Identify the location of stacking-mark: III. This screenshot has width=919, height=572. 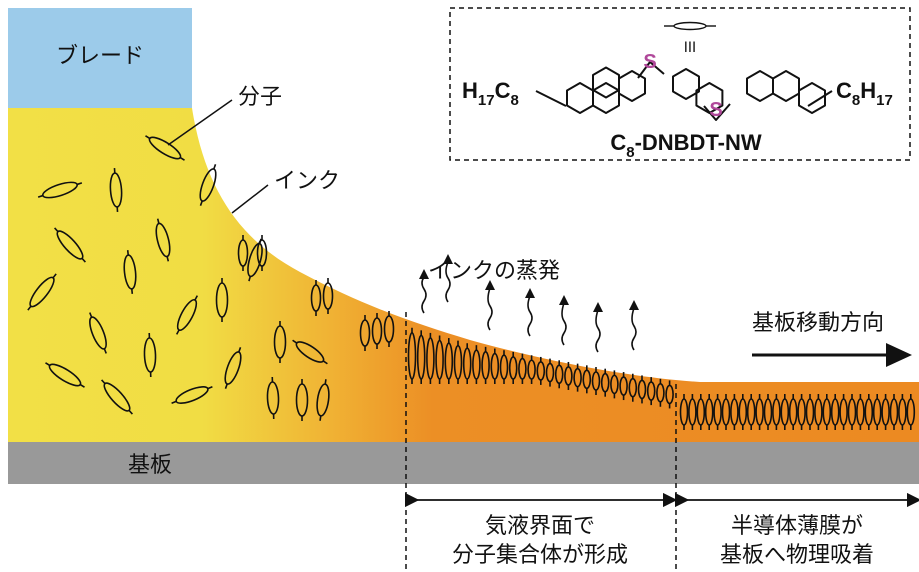
(690, 48).